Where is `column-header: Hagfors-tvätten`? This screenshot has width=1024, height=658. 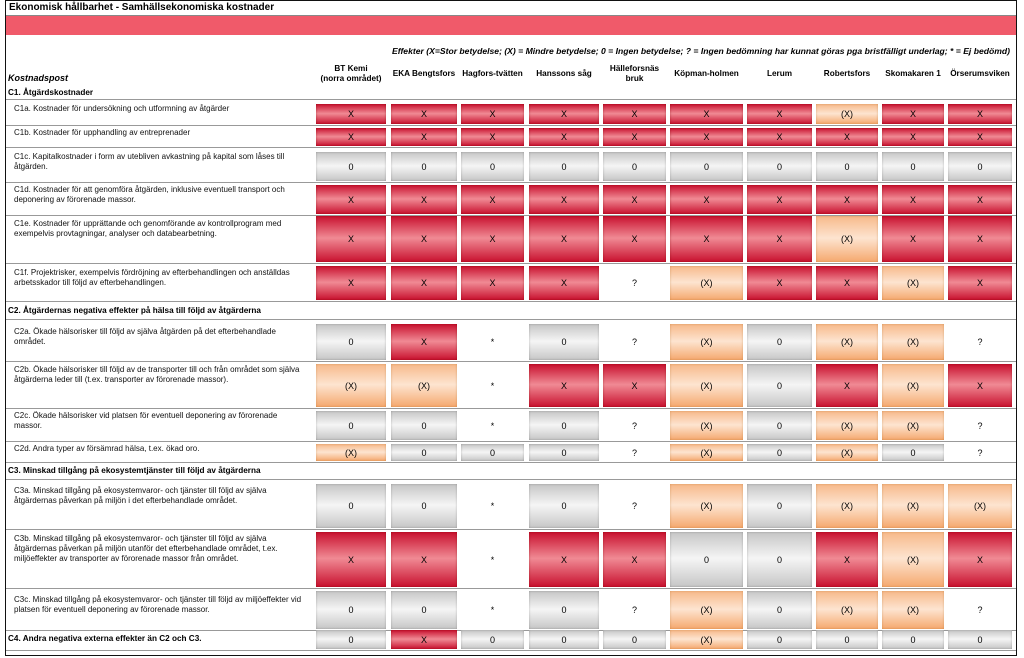
column-header: Hagfors-tvätten is located at coordinates (492, 74).